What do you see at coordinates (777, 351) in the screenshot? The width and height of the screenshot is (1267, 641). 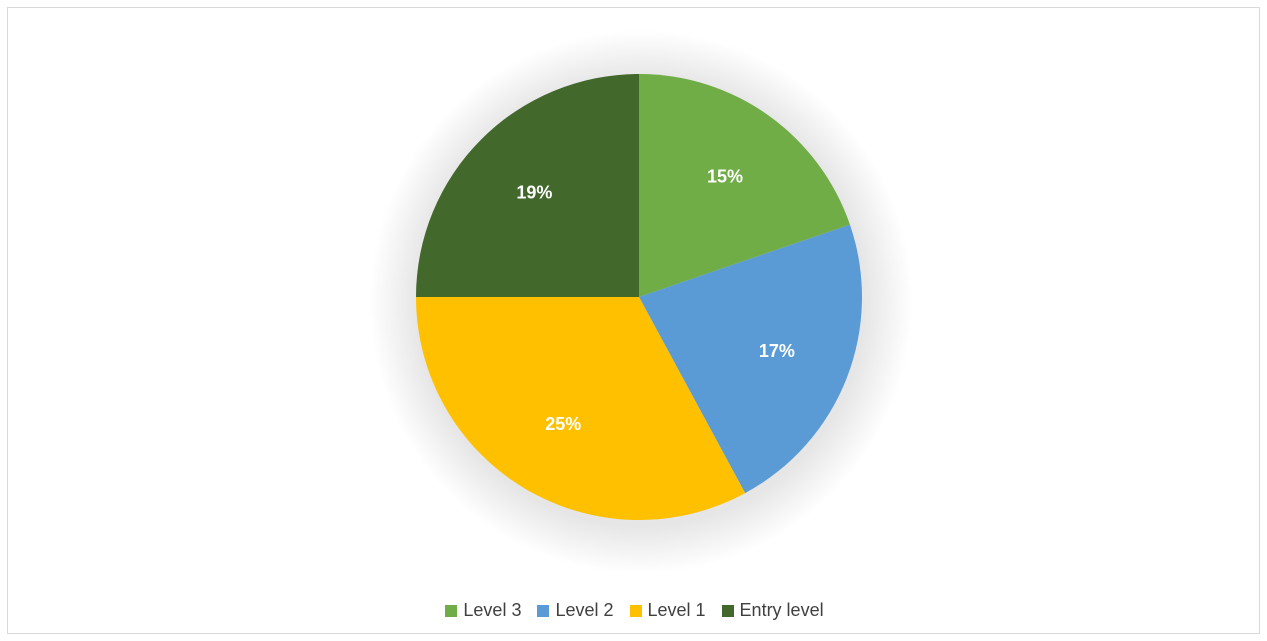 I see `data-label-level-2: 17%` at bounding box center [777, 351].